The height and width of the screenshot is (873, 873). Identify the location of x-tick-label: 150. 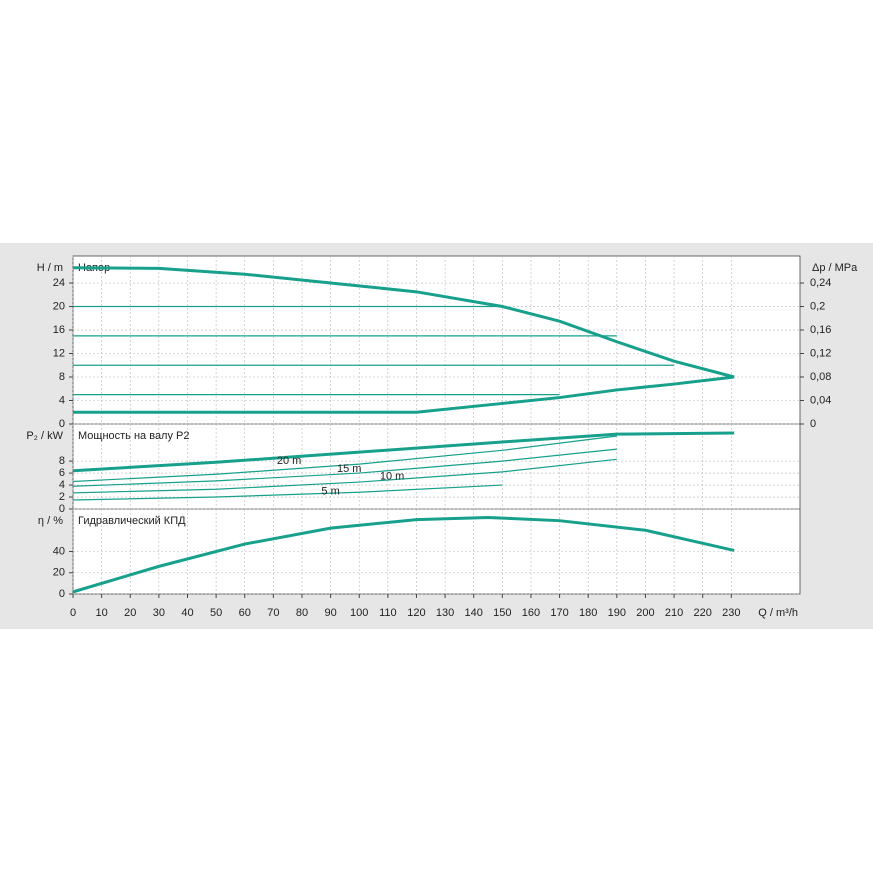
(502, 613).